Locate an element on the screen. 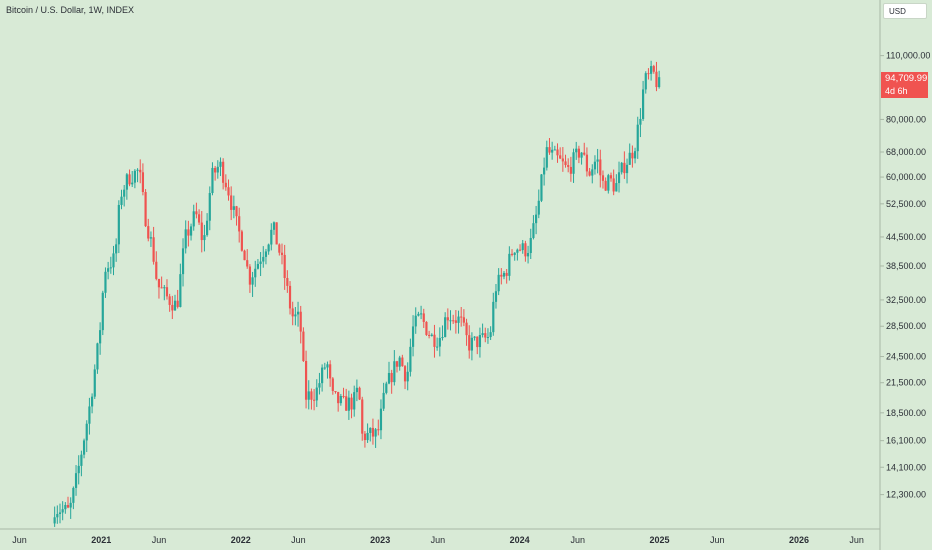 The width and height of the screenshot is (932, 550). price-tick-label: 44,500.00 is located at coordinates (906, 237).